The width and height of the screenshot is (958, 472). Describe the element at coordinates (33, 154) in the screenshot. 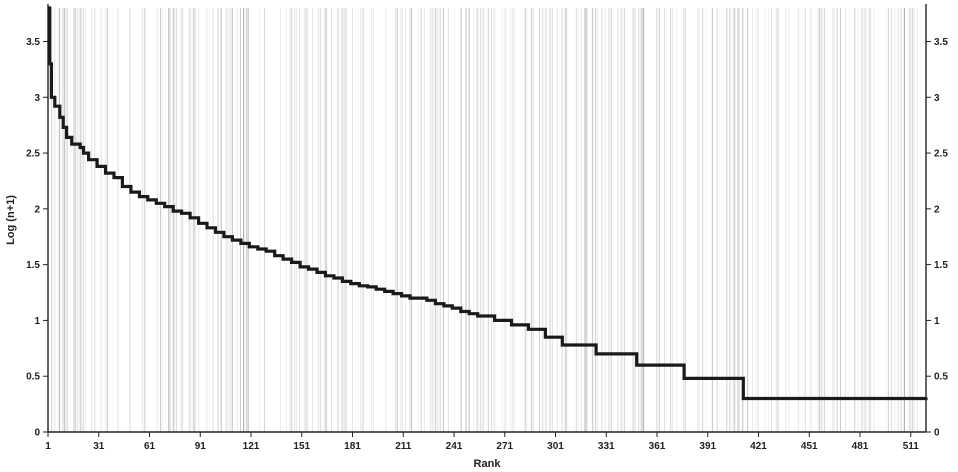

I see `y-tick-label-left: 2.5` at that location.